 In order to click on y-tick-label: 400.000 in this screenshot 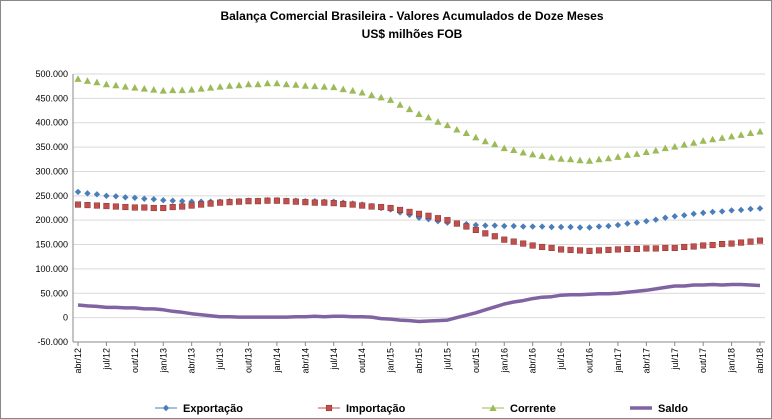, I will do `click(51, 123)`.